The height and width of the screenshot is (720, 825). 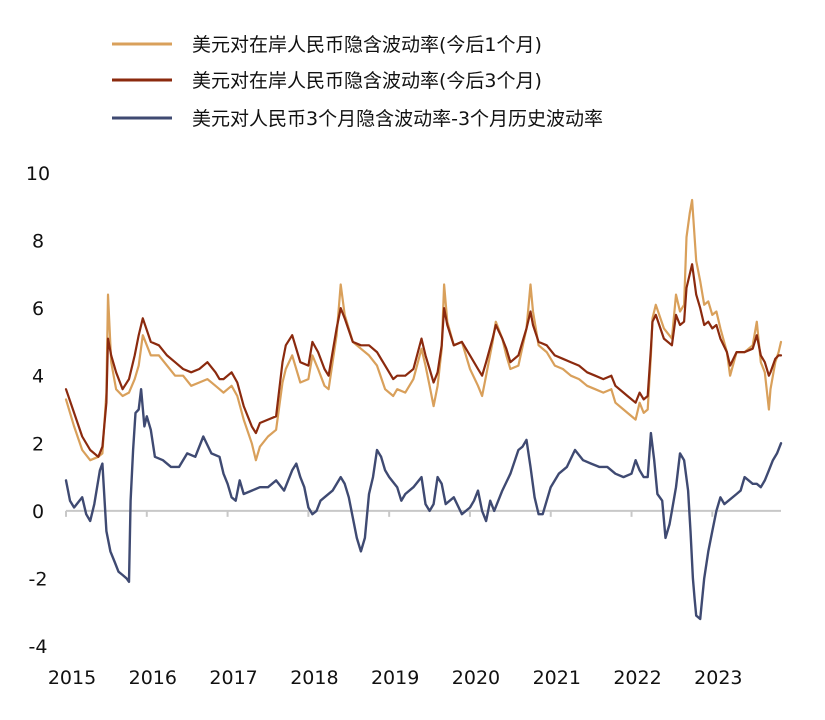 What do you see at coordinates (637, 678) in the screenshot?
I see `x-tick-label: 2022` at bounding box center [637, 678].